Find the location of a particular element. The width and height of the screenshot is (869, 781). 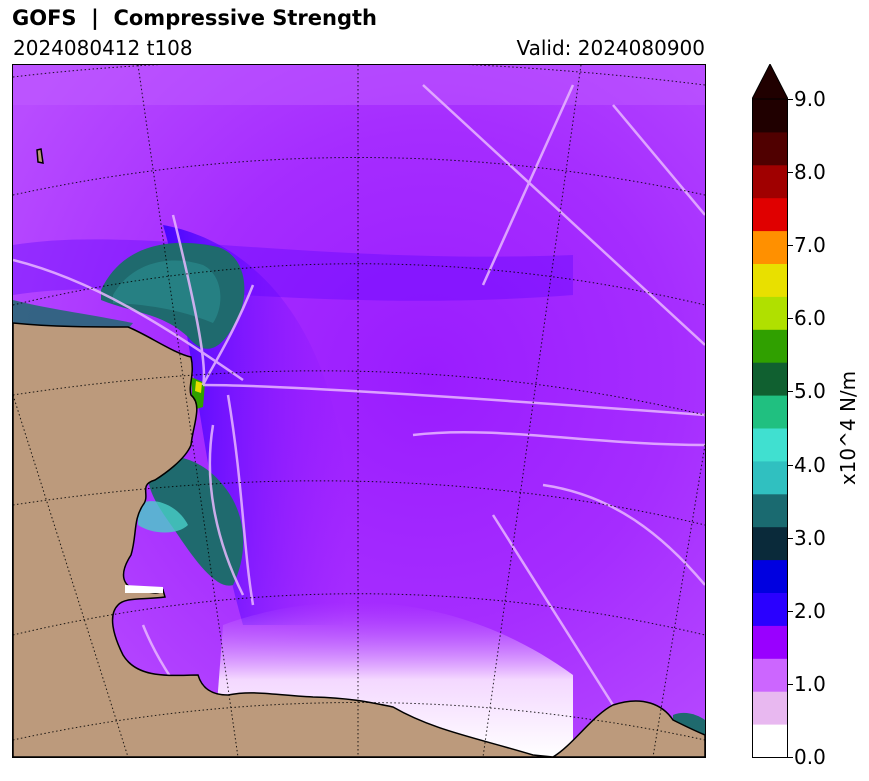

colorbar-extend-arrow is located at coordinates (770, 82).